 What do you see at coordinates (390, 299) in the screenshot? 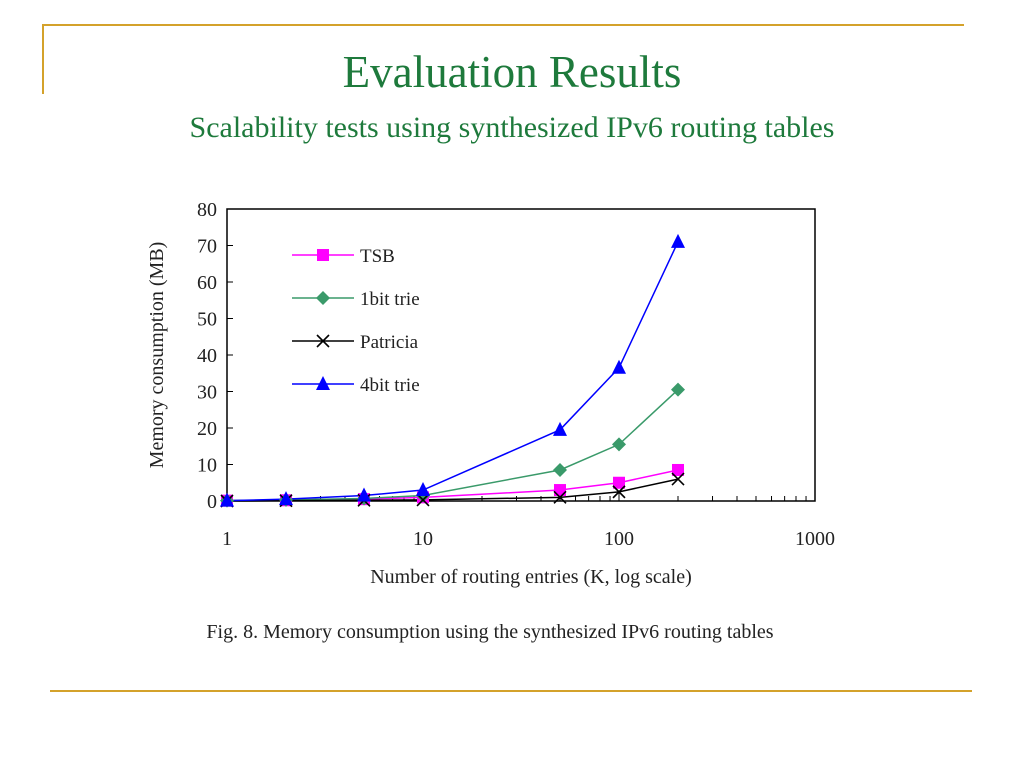
I see `legend-label: 1bit trie` at bounding box center [390, 299].